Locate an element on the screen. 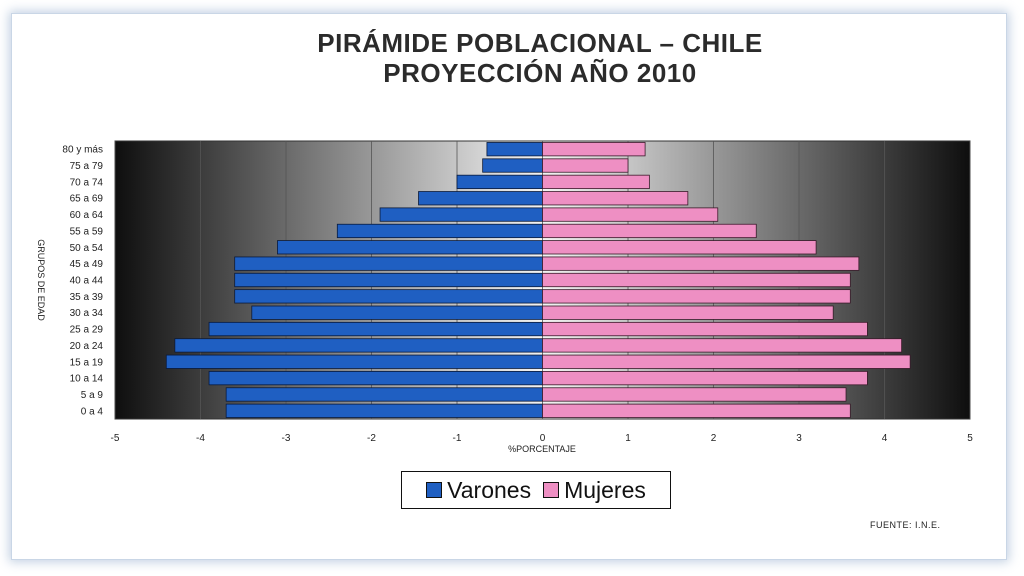  x-tick-label: 2 is located at coordinates (714, 438).